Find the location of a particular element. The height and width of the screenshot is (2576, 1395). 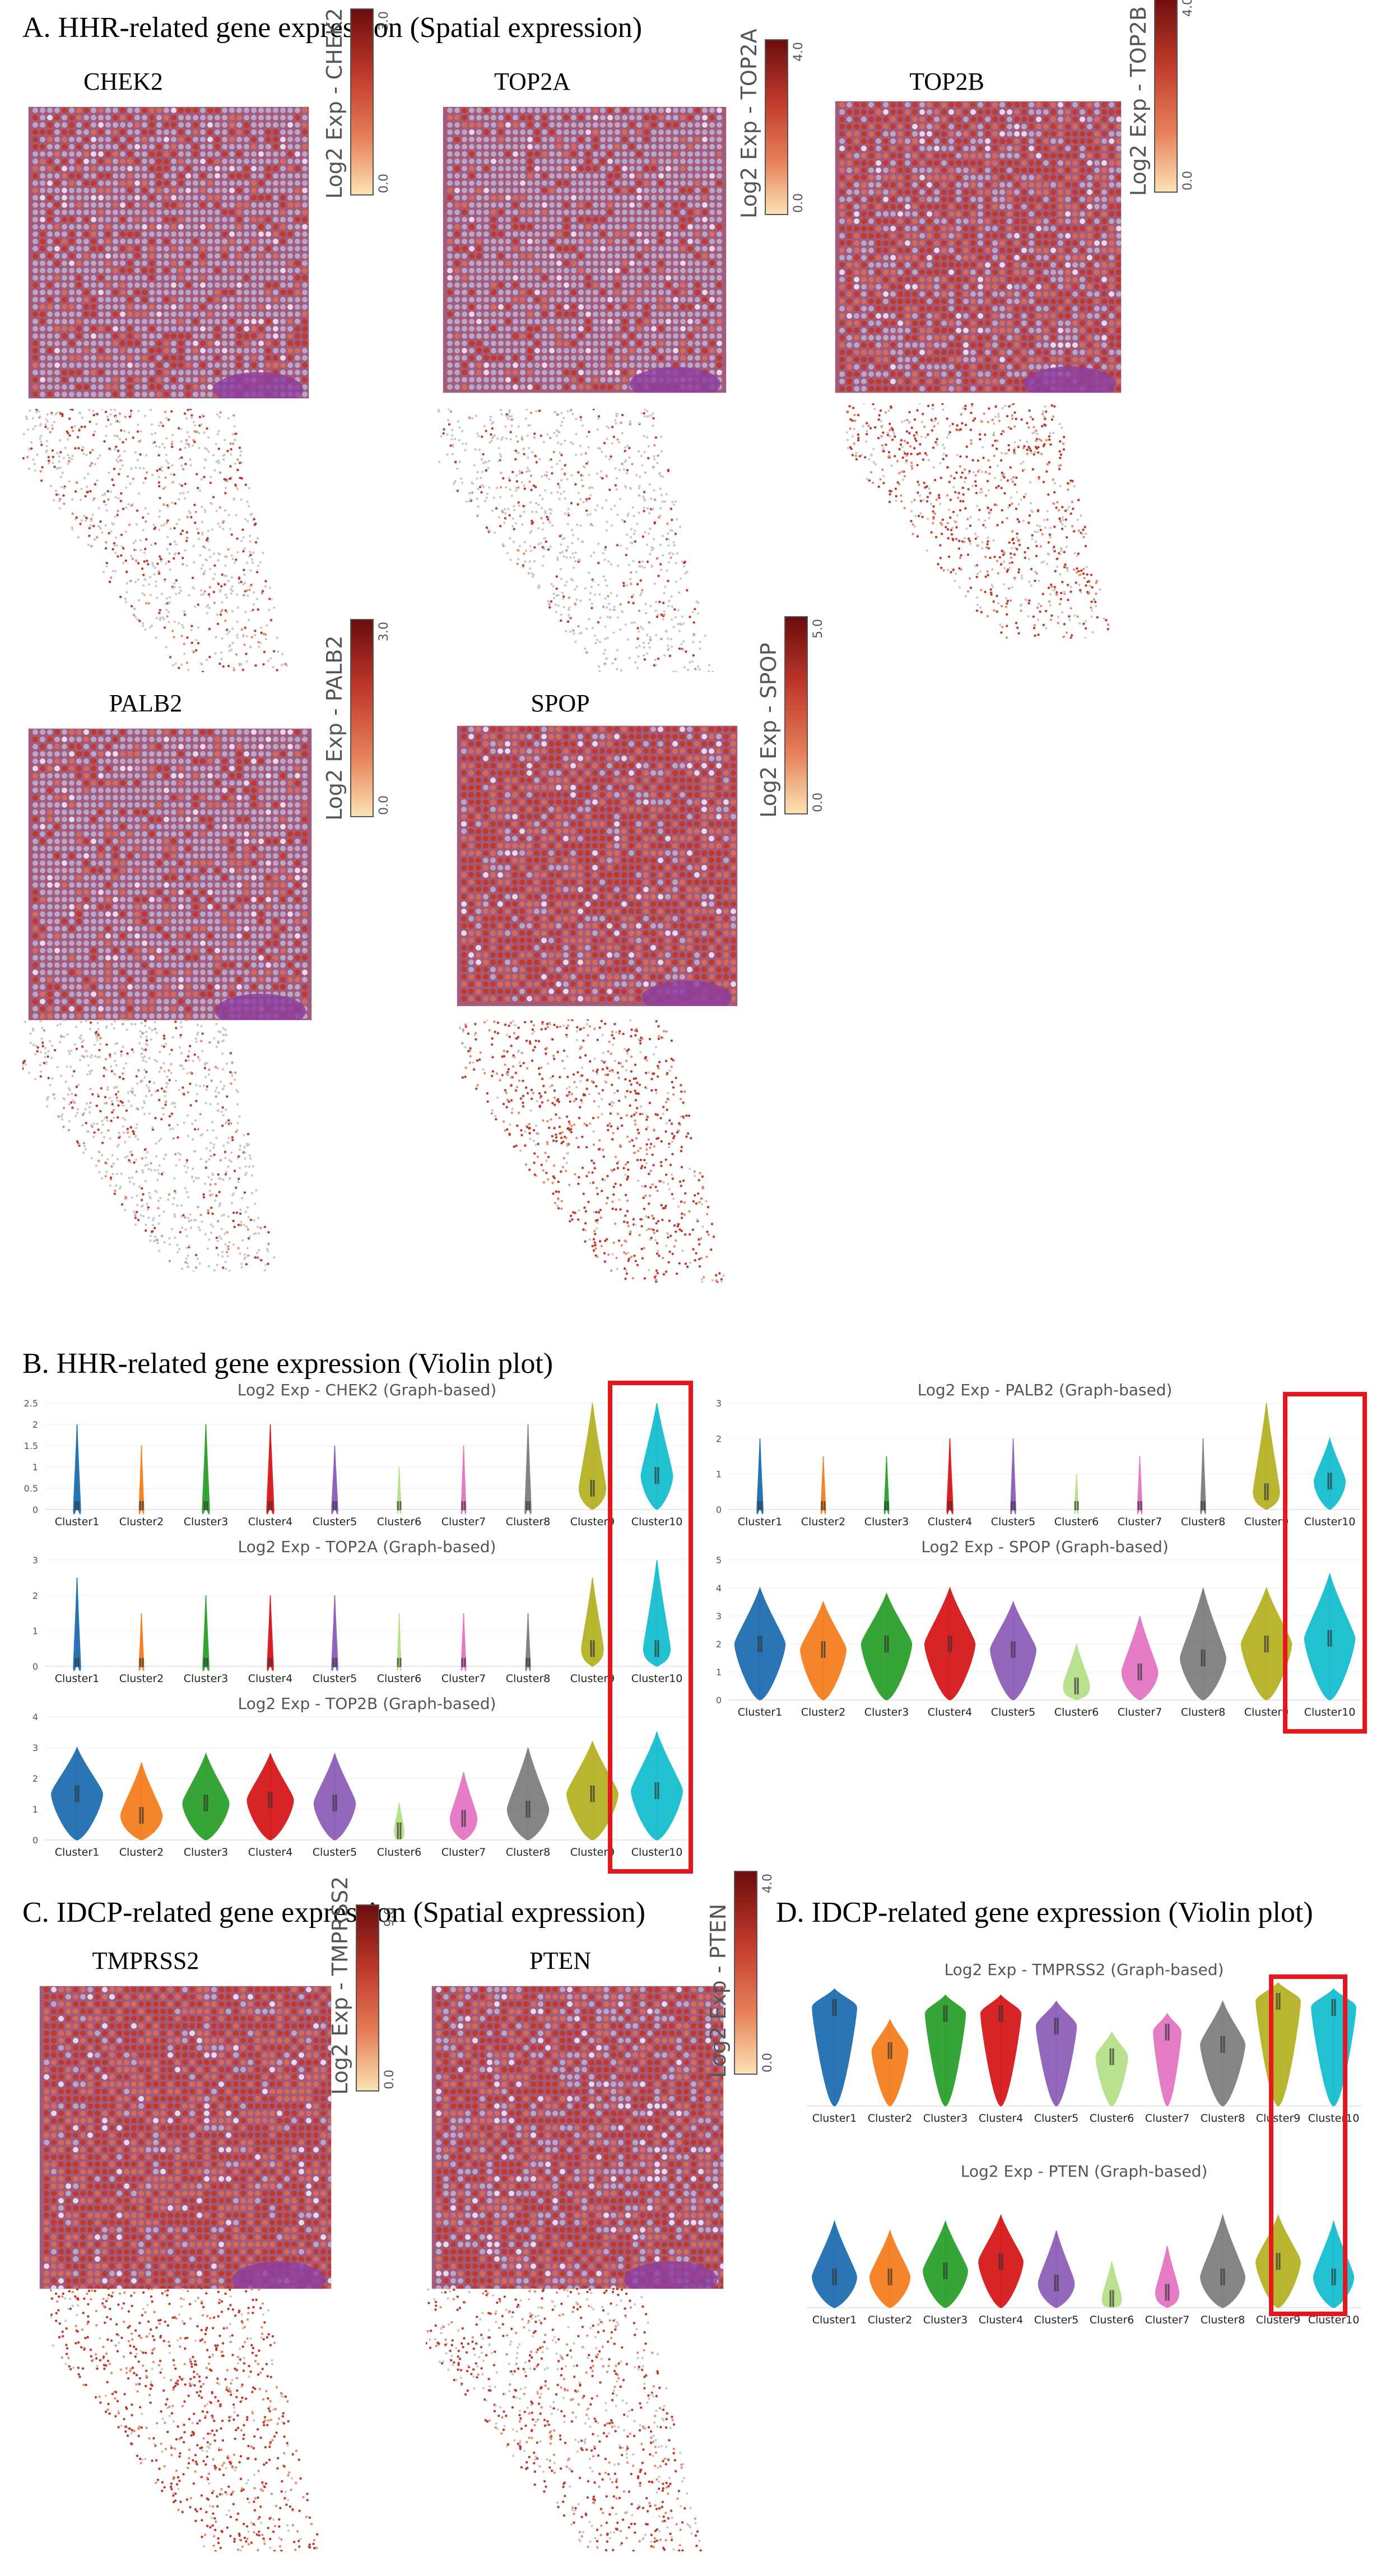

colorbar-min-tmprss2: 0.0 is located at coordinates (390, 2079).